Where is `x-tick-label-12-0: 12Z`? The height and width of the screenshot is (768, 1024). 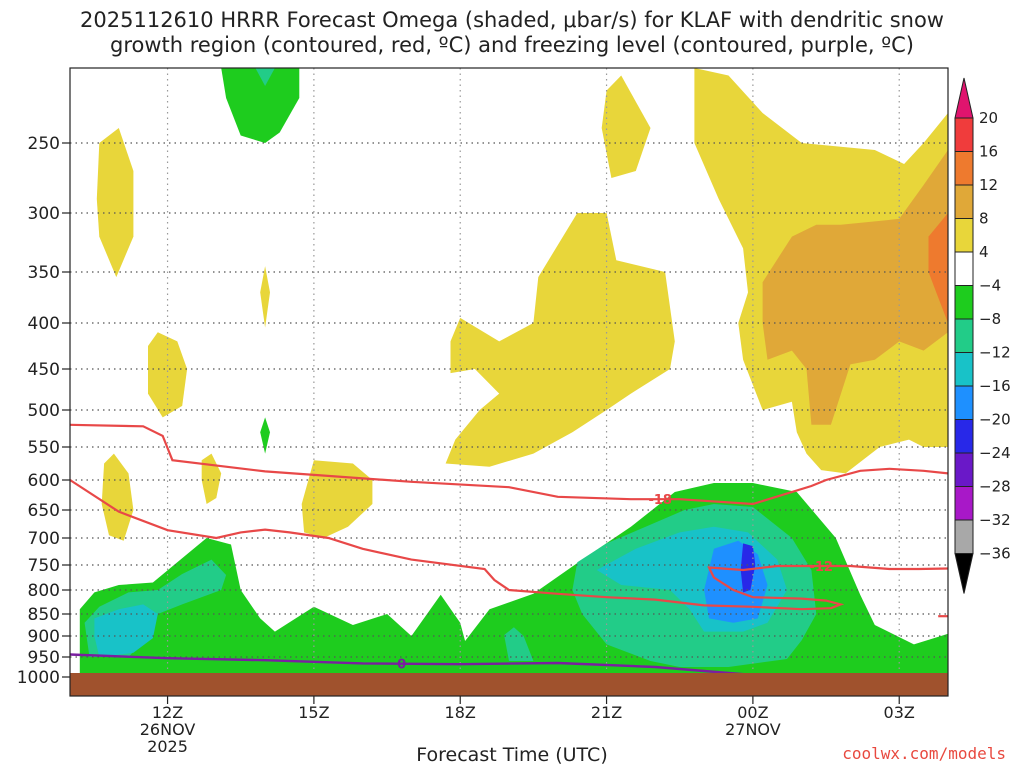 x-tick-label-12-0: 12Z is located at coordinates (167, 712).